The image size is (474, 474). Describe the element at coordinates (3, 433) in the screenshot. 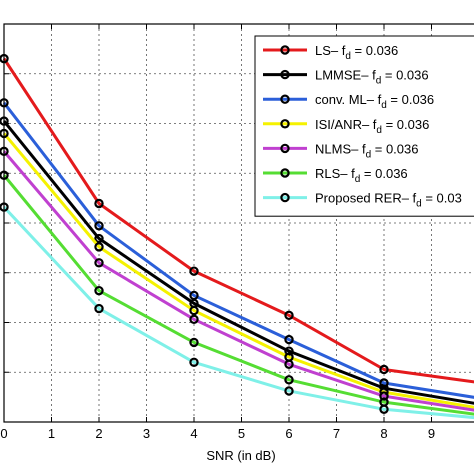

I see `x-tick-label: 0` at that location.